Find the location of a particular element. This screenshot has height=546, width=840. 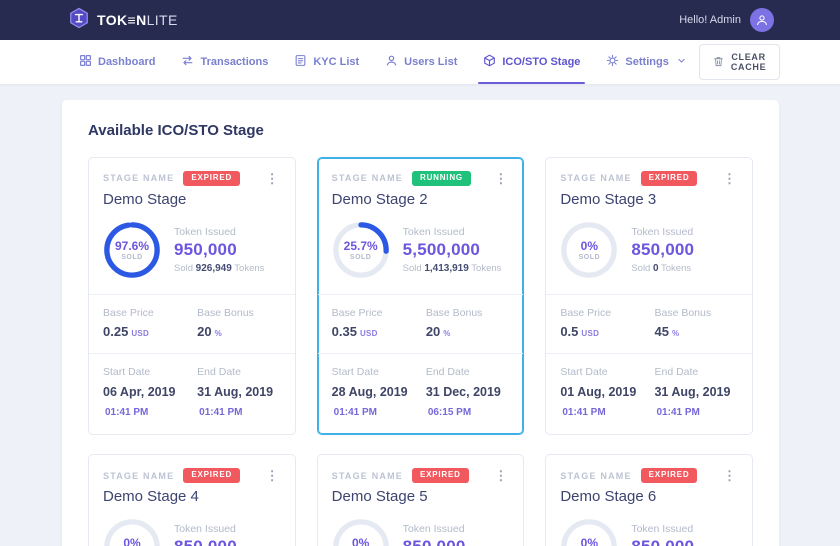

greeting-text: Hello! Admin is located at coordinates (710, 20).